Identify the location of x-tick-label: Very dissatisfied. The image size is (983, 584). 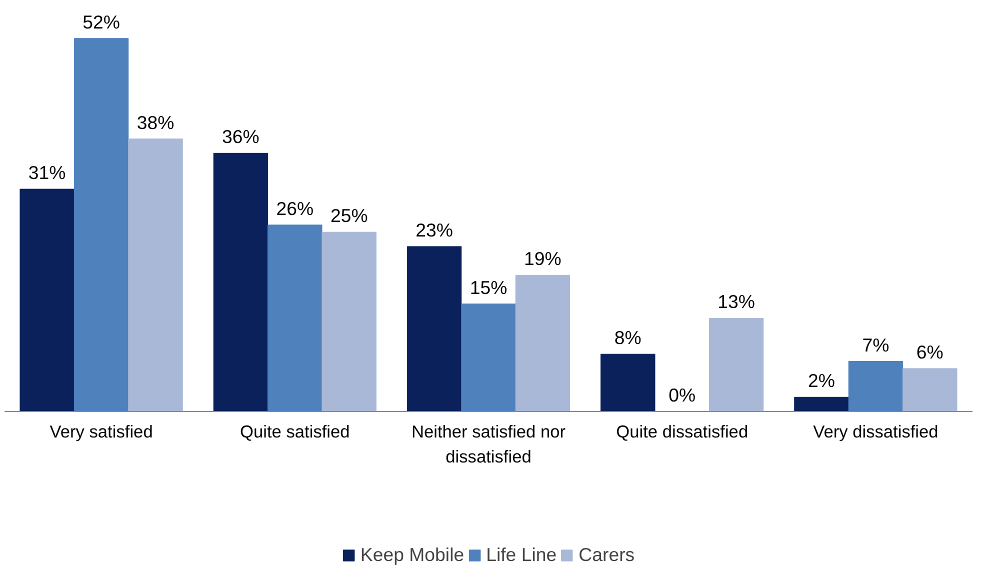
(875, 432).